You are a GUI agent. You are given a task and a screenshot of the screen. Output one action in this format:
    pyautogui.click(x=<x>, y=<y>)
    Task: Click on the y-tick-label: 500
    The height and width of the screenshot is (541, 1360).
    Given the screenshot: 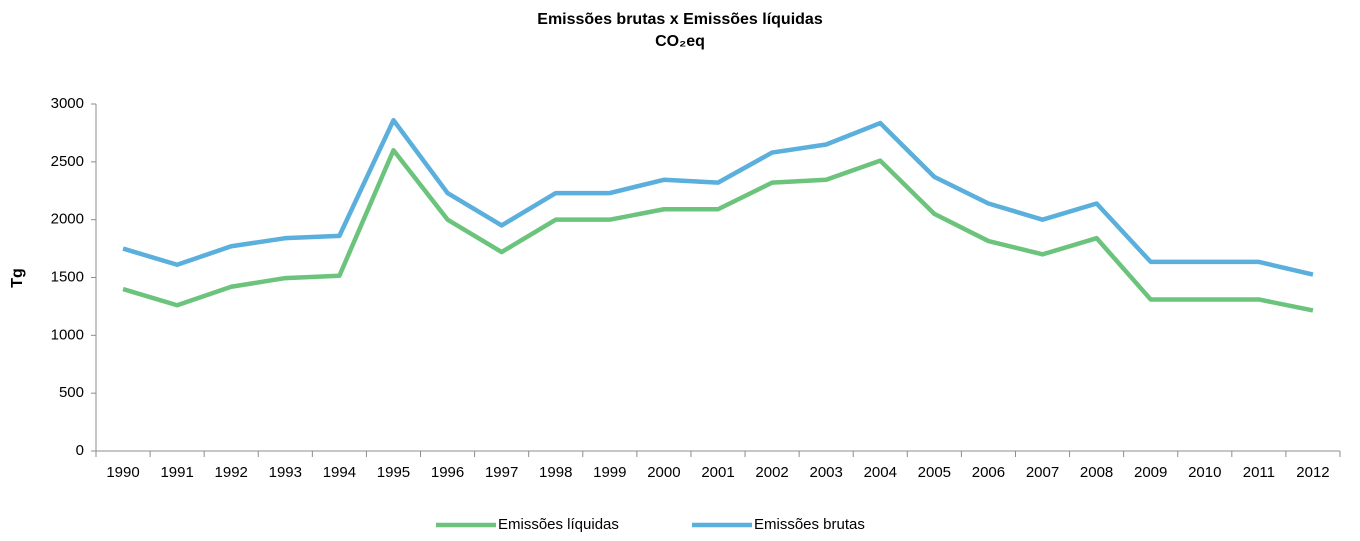 What is the action you would take?
    pyautogui.click(x=71, y=392)
    